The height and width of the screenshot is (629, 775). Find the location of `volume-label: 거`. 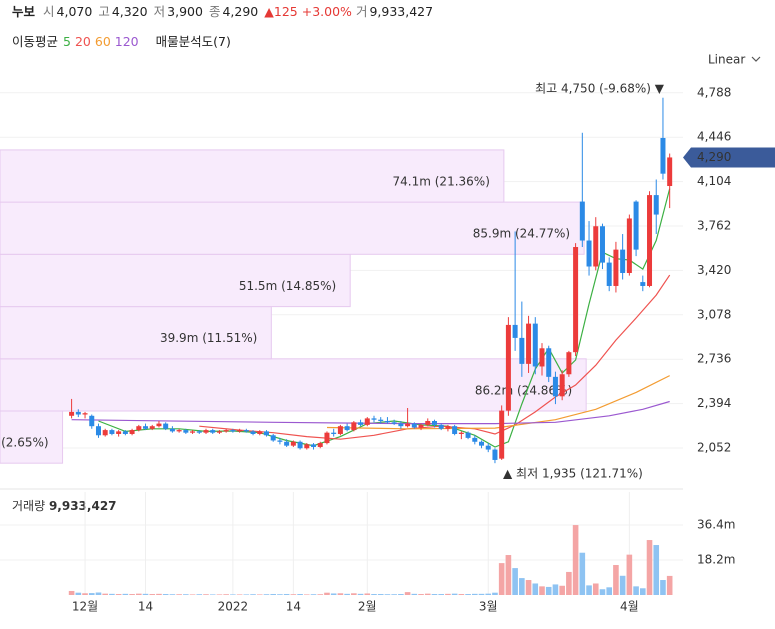

volume-label: 거 is located at coordinates (361, 11).